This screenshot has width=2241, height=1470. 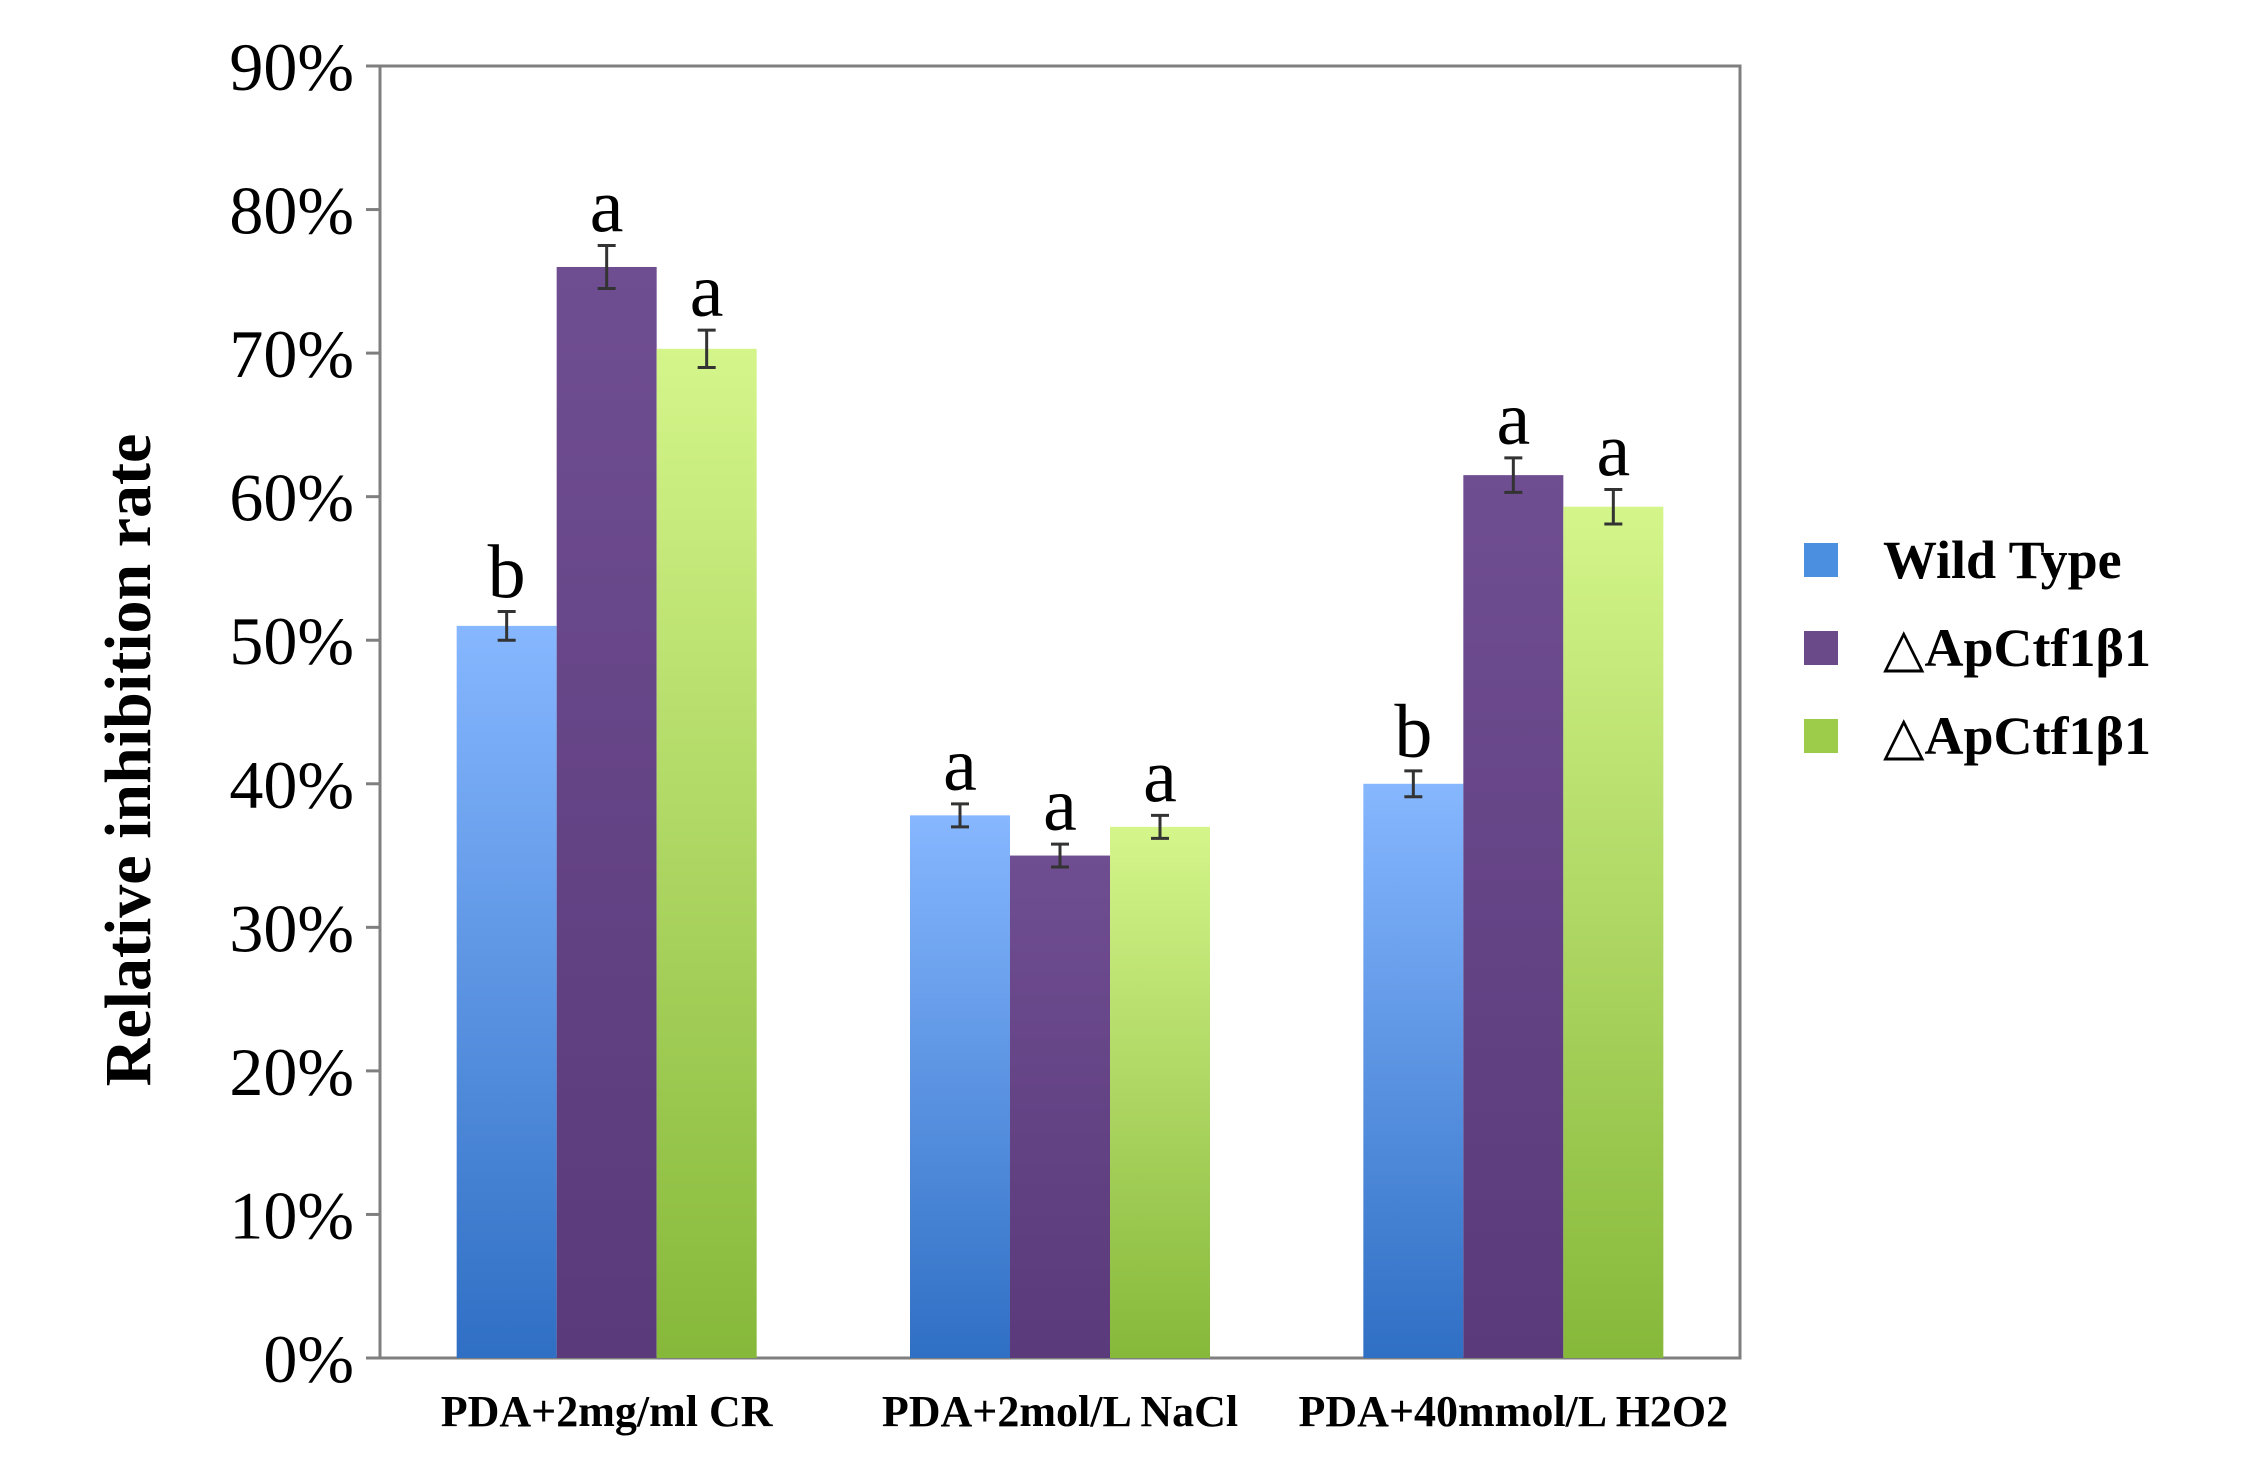 What do you see at coordinates (291, 354) in the screenshot?
I see `y-tick-label: 70%` at bounding box center [291, 354].